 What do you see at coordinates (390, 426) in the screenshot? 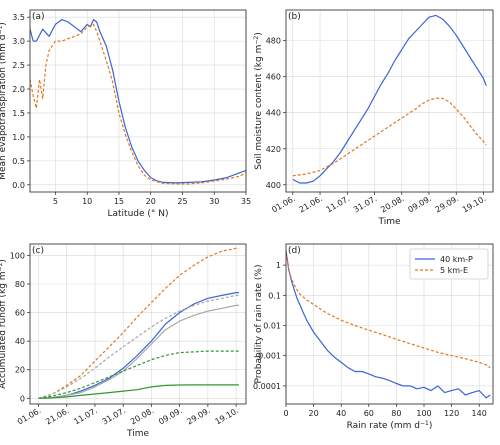
I see `x-axis-label: Rain rate (mm d−1)` at bounding box center [390, 426].